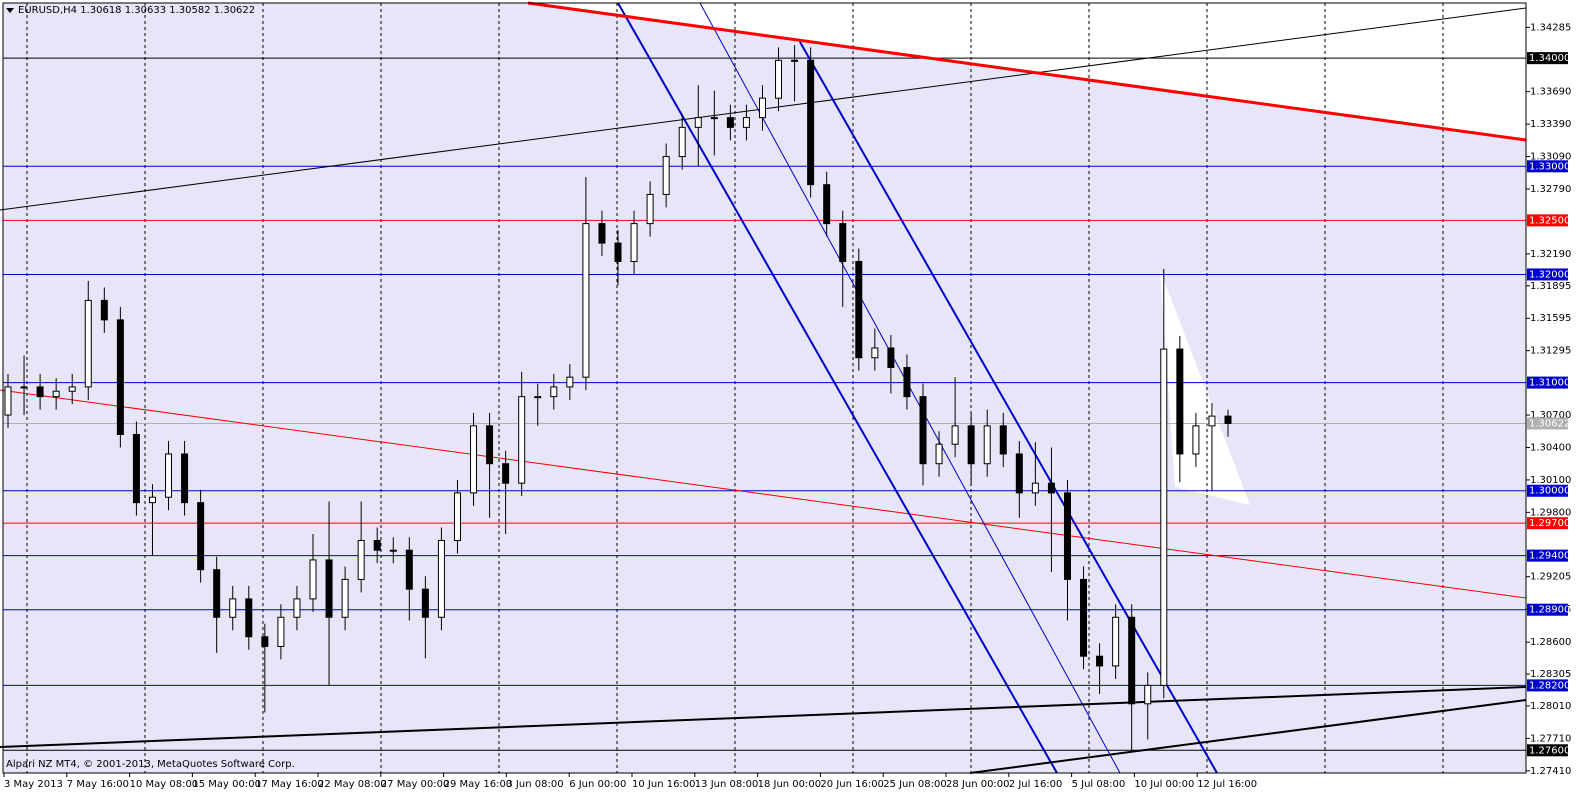 Image resolution: width=1596 pixels, height=806 pixels. What do you see at coordinates (1549, 383) in the screenshot?
I see `level-label: 1.31000` at bounding box center [1549, 383].